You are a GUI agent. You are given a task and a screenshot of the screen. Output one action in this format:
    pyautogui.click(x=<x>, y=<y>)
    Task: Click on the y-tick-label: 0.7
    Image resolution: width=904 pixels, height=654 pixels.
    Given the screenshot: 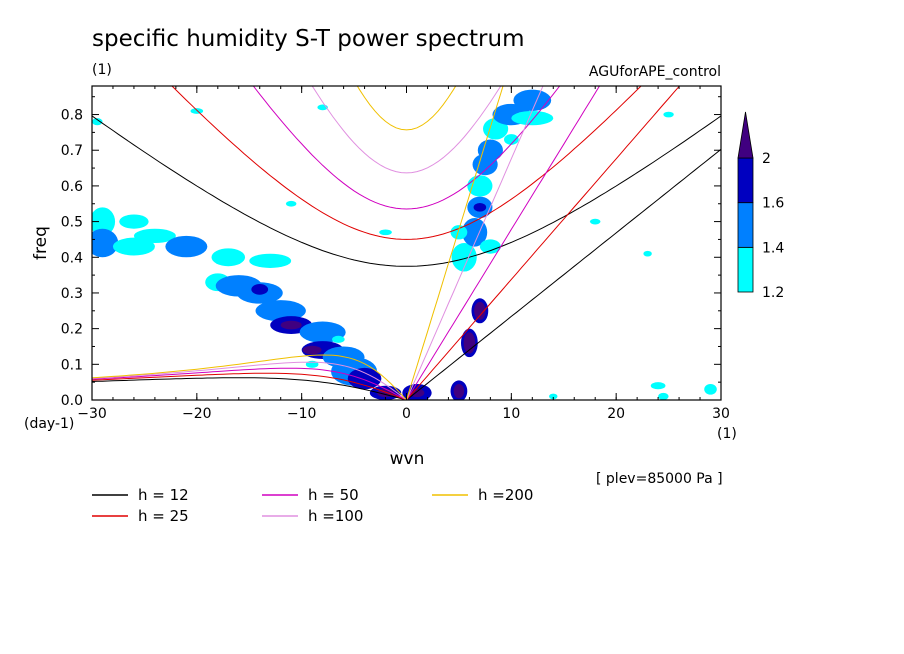 What is the action you would take?
    pyautogui.click(x=72, y=151)
    